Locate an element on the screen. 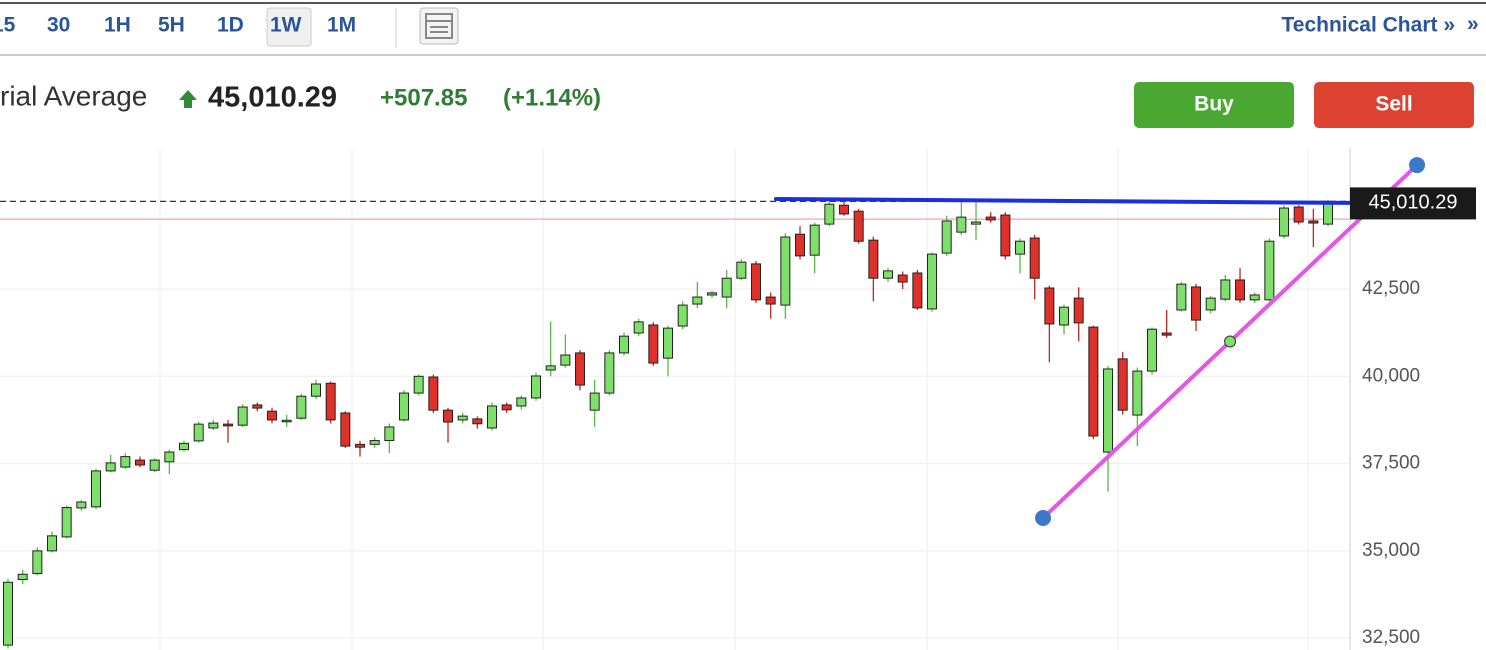 The width and height of the screenshot is (1486, 650). buy-button is located at coordinates (1214, 105).